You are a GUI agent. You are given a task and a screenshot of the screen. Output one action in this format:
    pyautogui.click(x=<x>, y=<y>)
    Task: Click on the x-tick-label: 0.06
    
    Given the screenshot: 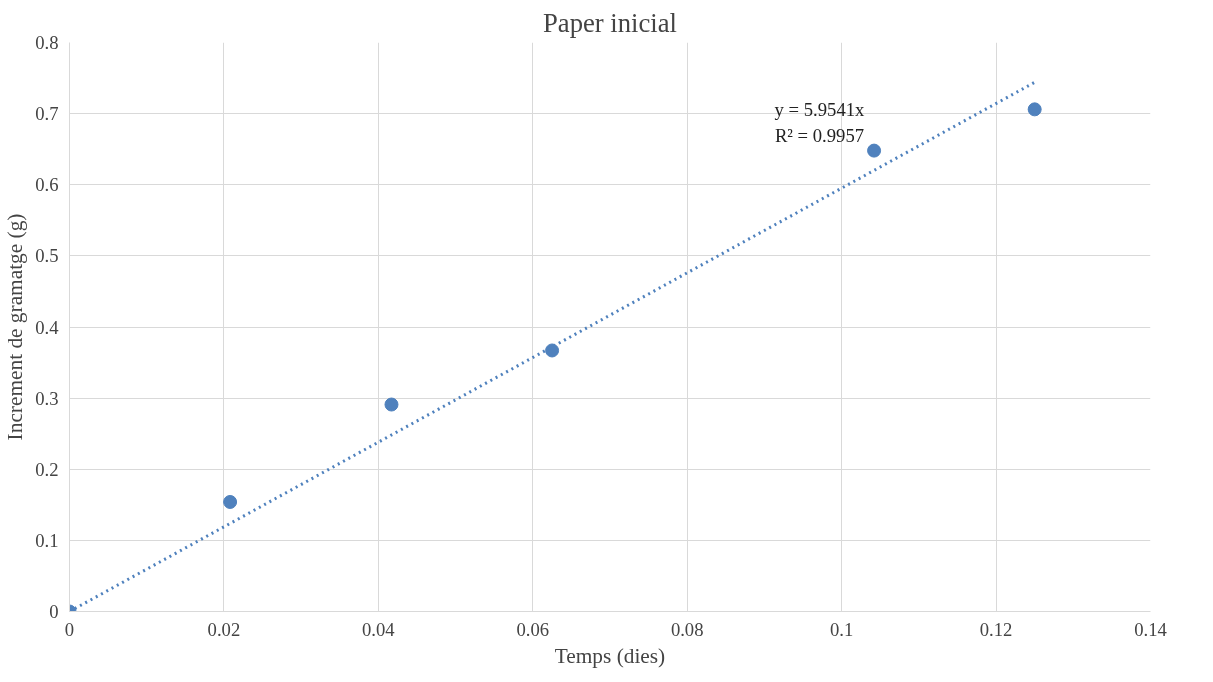 What is the action you would take?
    pyautogui.click(x=533, y=629)
    